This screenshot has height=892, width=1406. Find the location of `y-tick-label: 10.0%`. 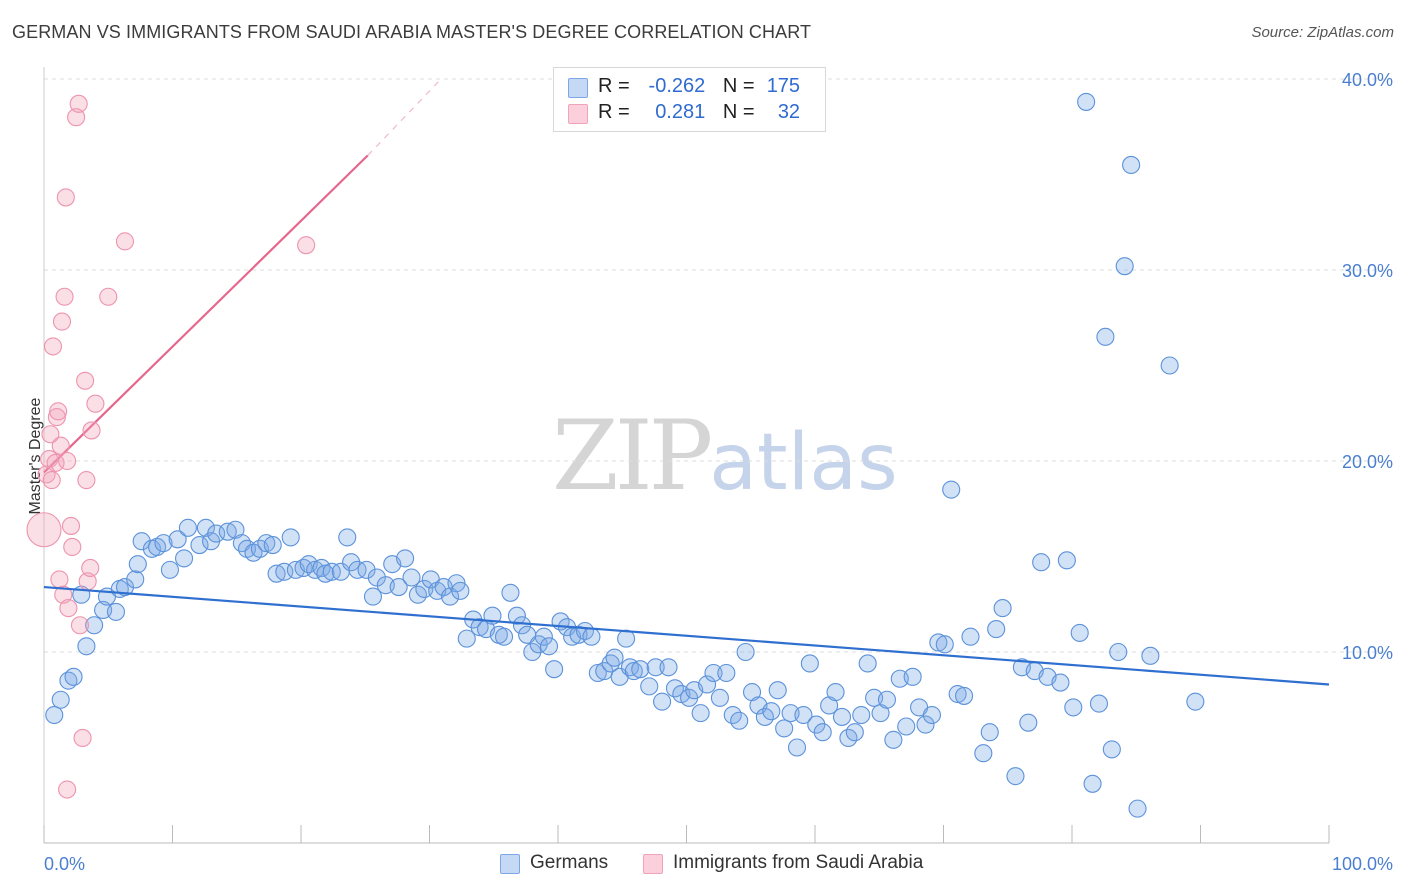

y-tick-label: 10.0% is located at coordinates (1367, 653).